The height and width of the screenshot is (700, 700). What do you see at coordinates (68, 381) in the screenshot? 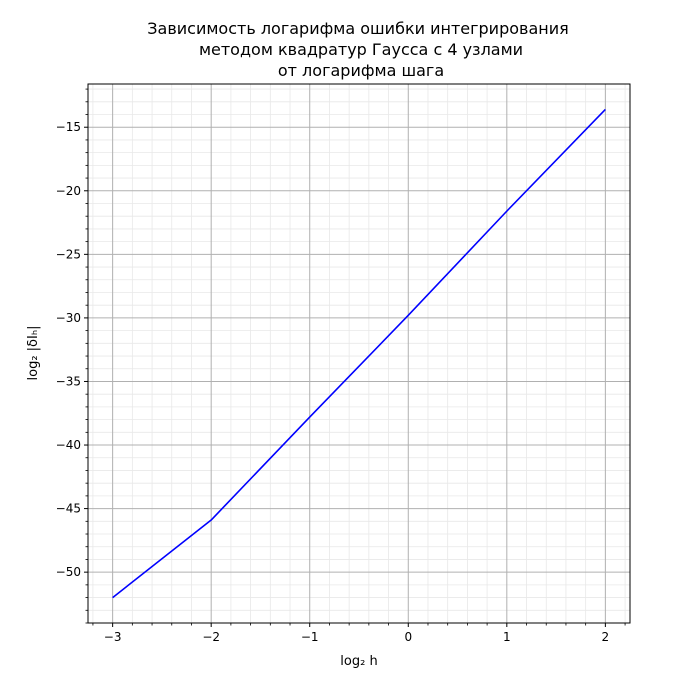
I see `y-tick-label: −35` at bounding box center [68, 381].